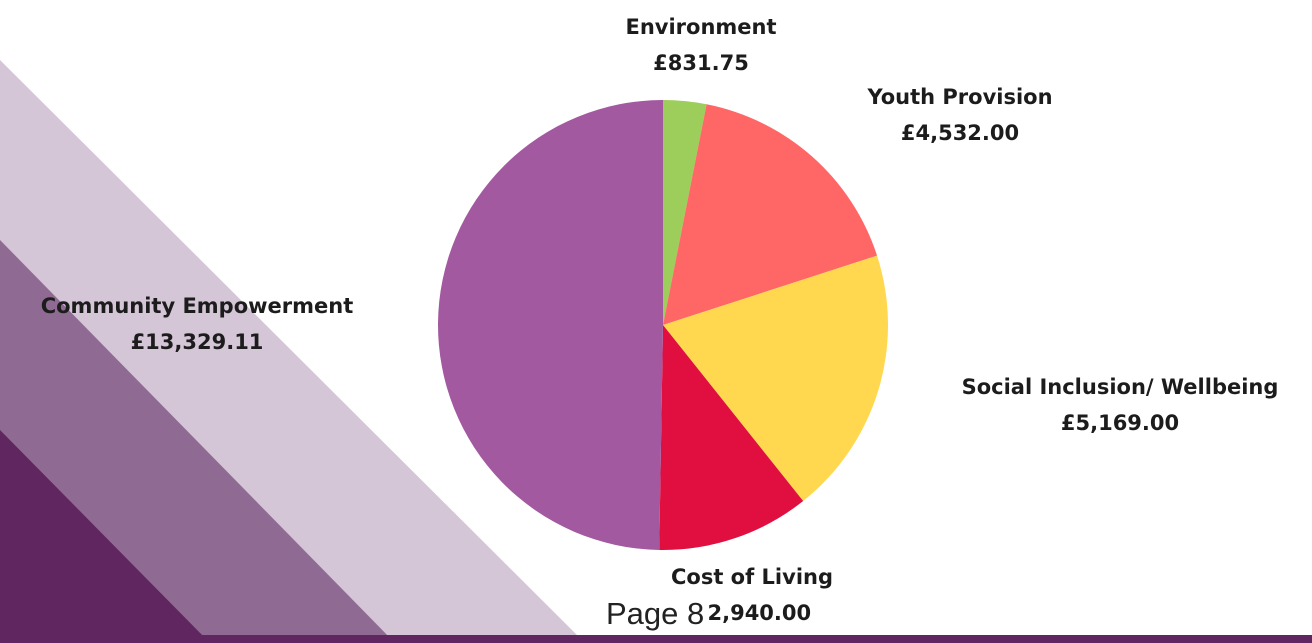  What do you see at coordinates (701, 63) in the screenshot?
I see `slice-value: £831.75` at bounding box center [701, 63].